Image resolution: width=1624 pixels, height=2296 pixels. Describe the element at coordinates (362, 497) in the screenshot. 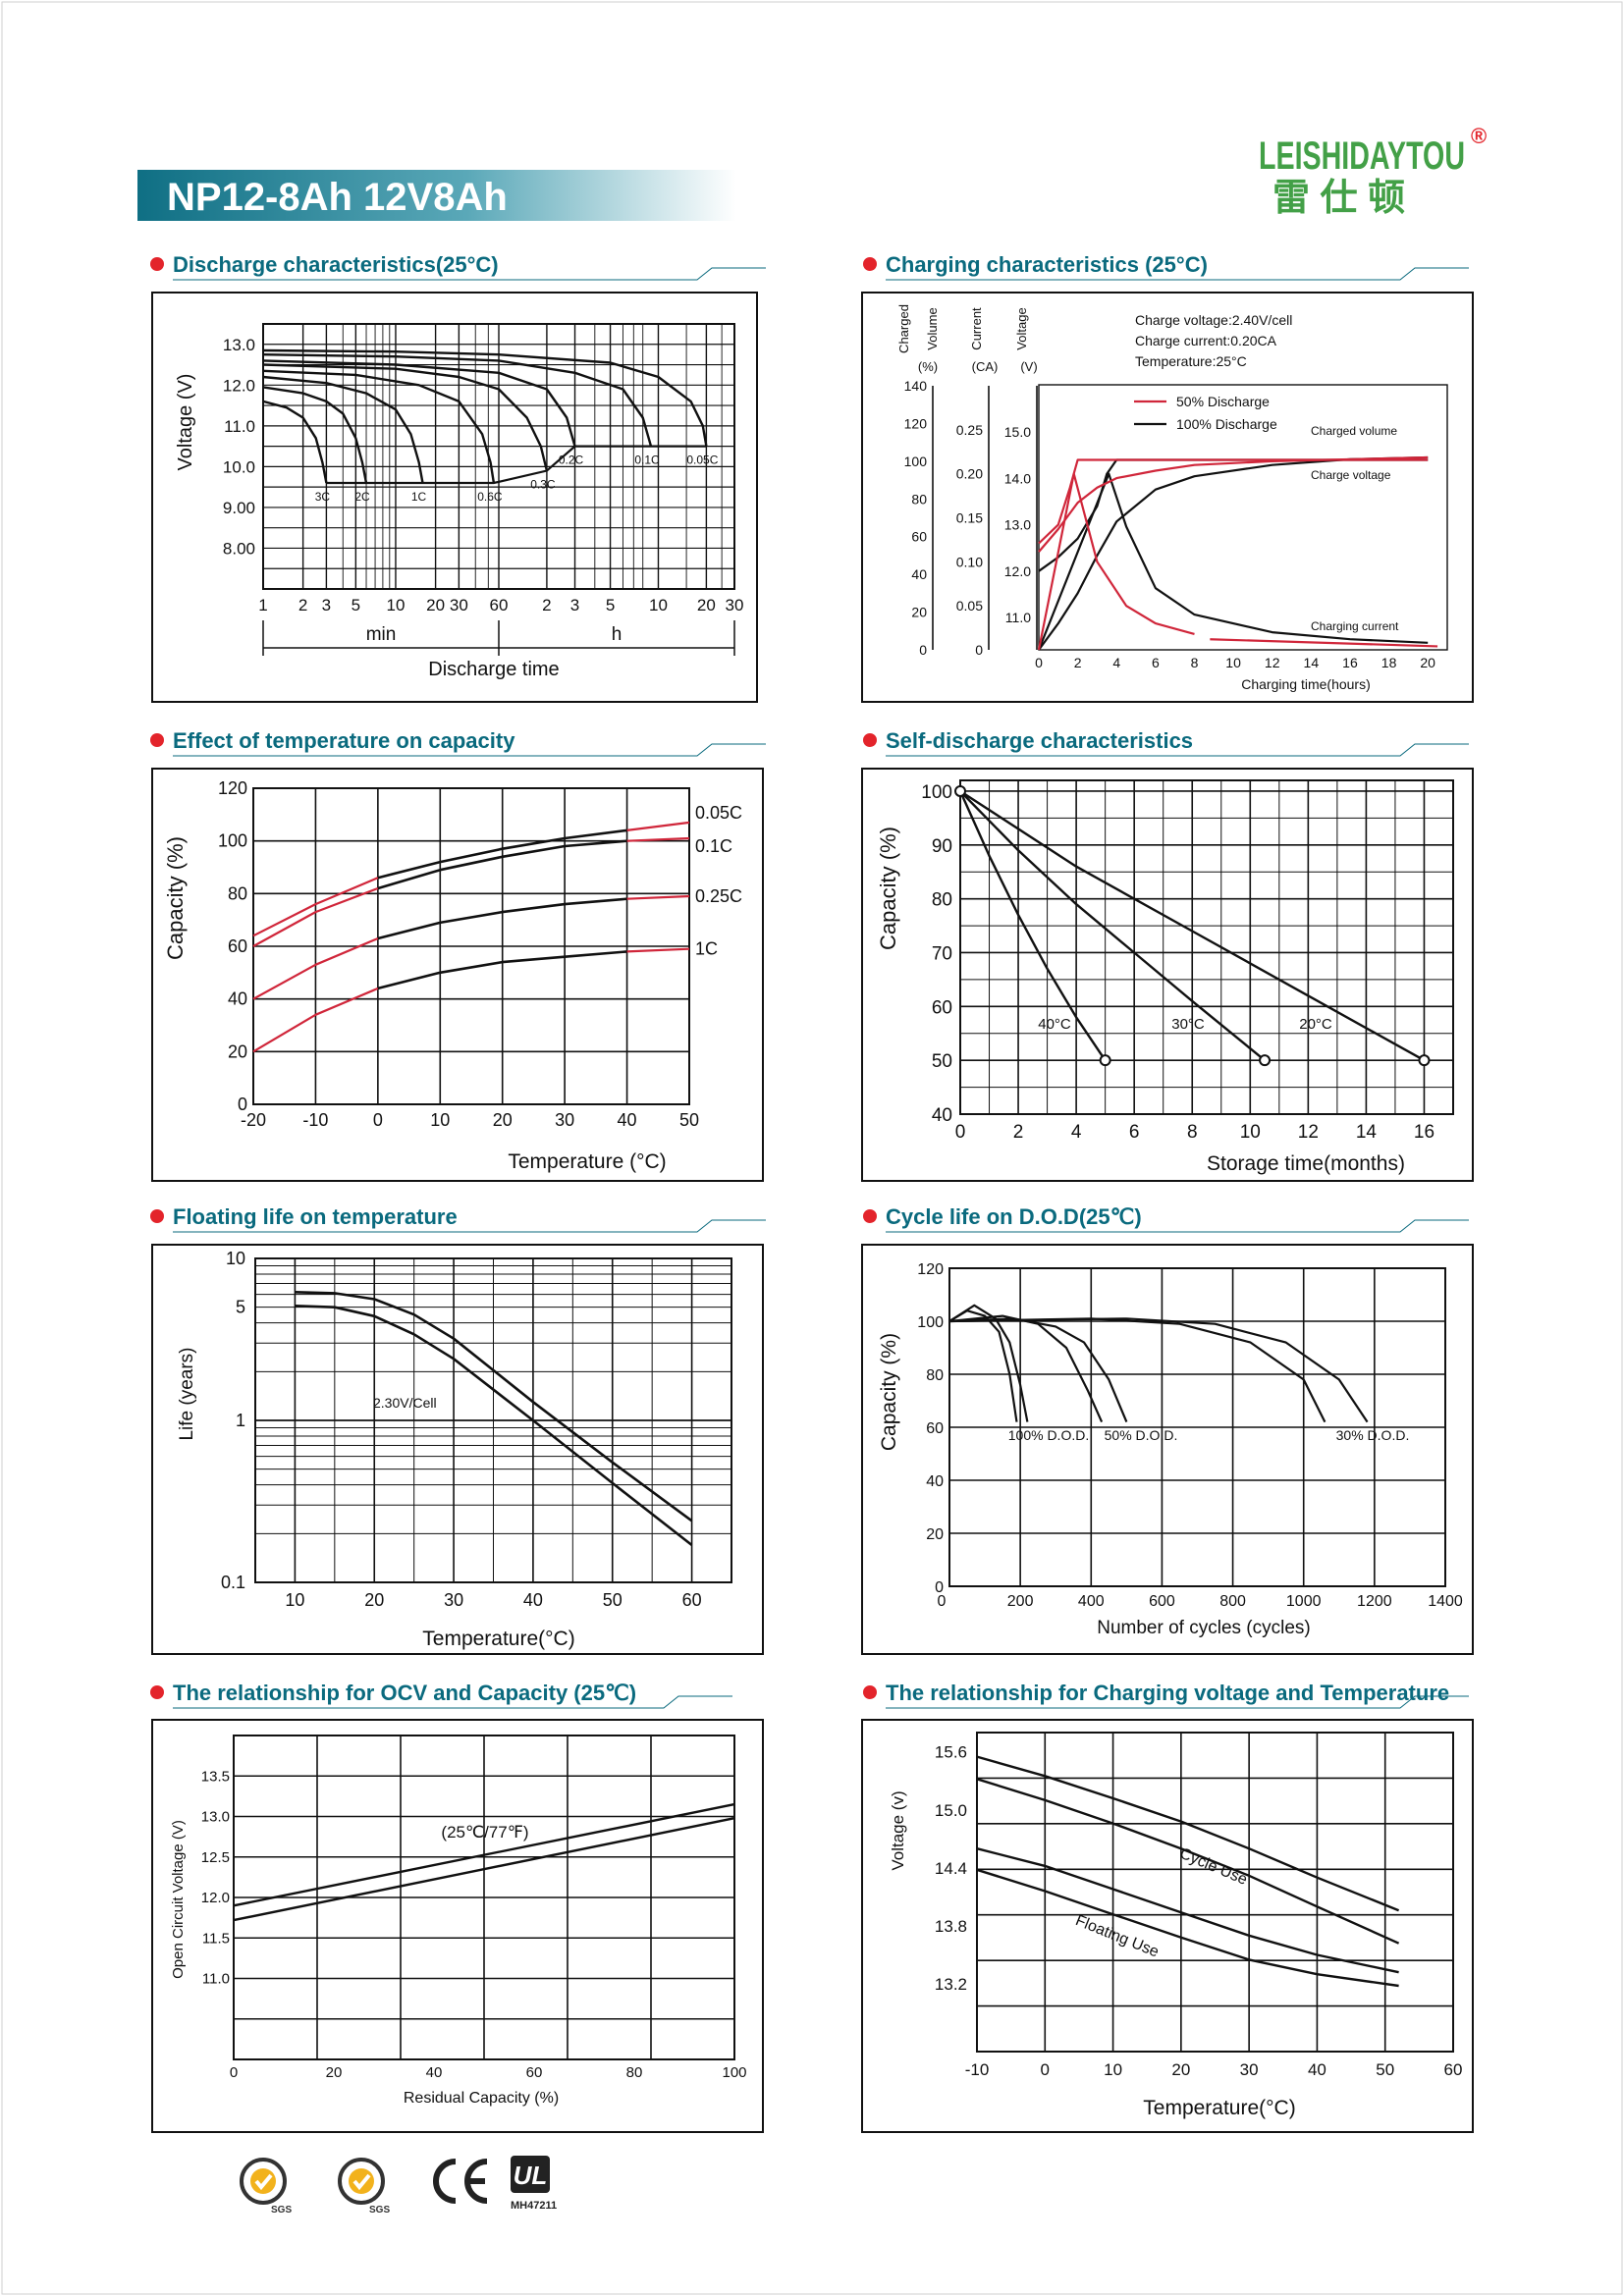

I see `series-label: 2C` at that location.